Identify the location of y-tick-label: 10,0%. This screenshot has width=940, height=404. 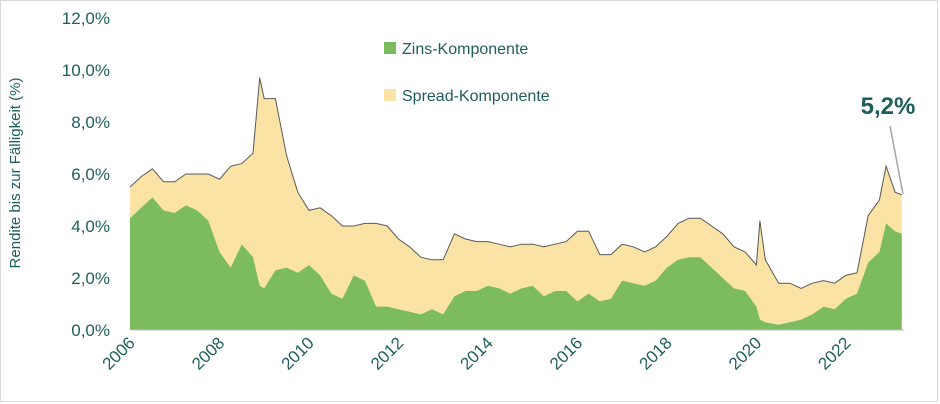
(86, 70).